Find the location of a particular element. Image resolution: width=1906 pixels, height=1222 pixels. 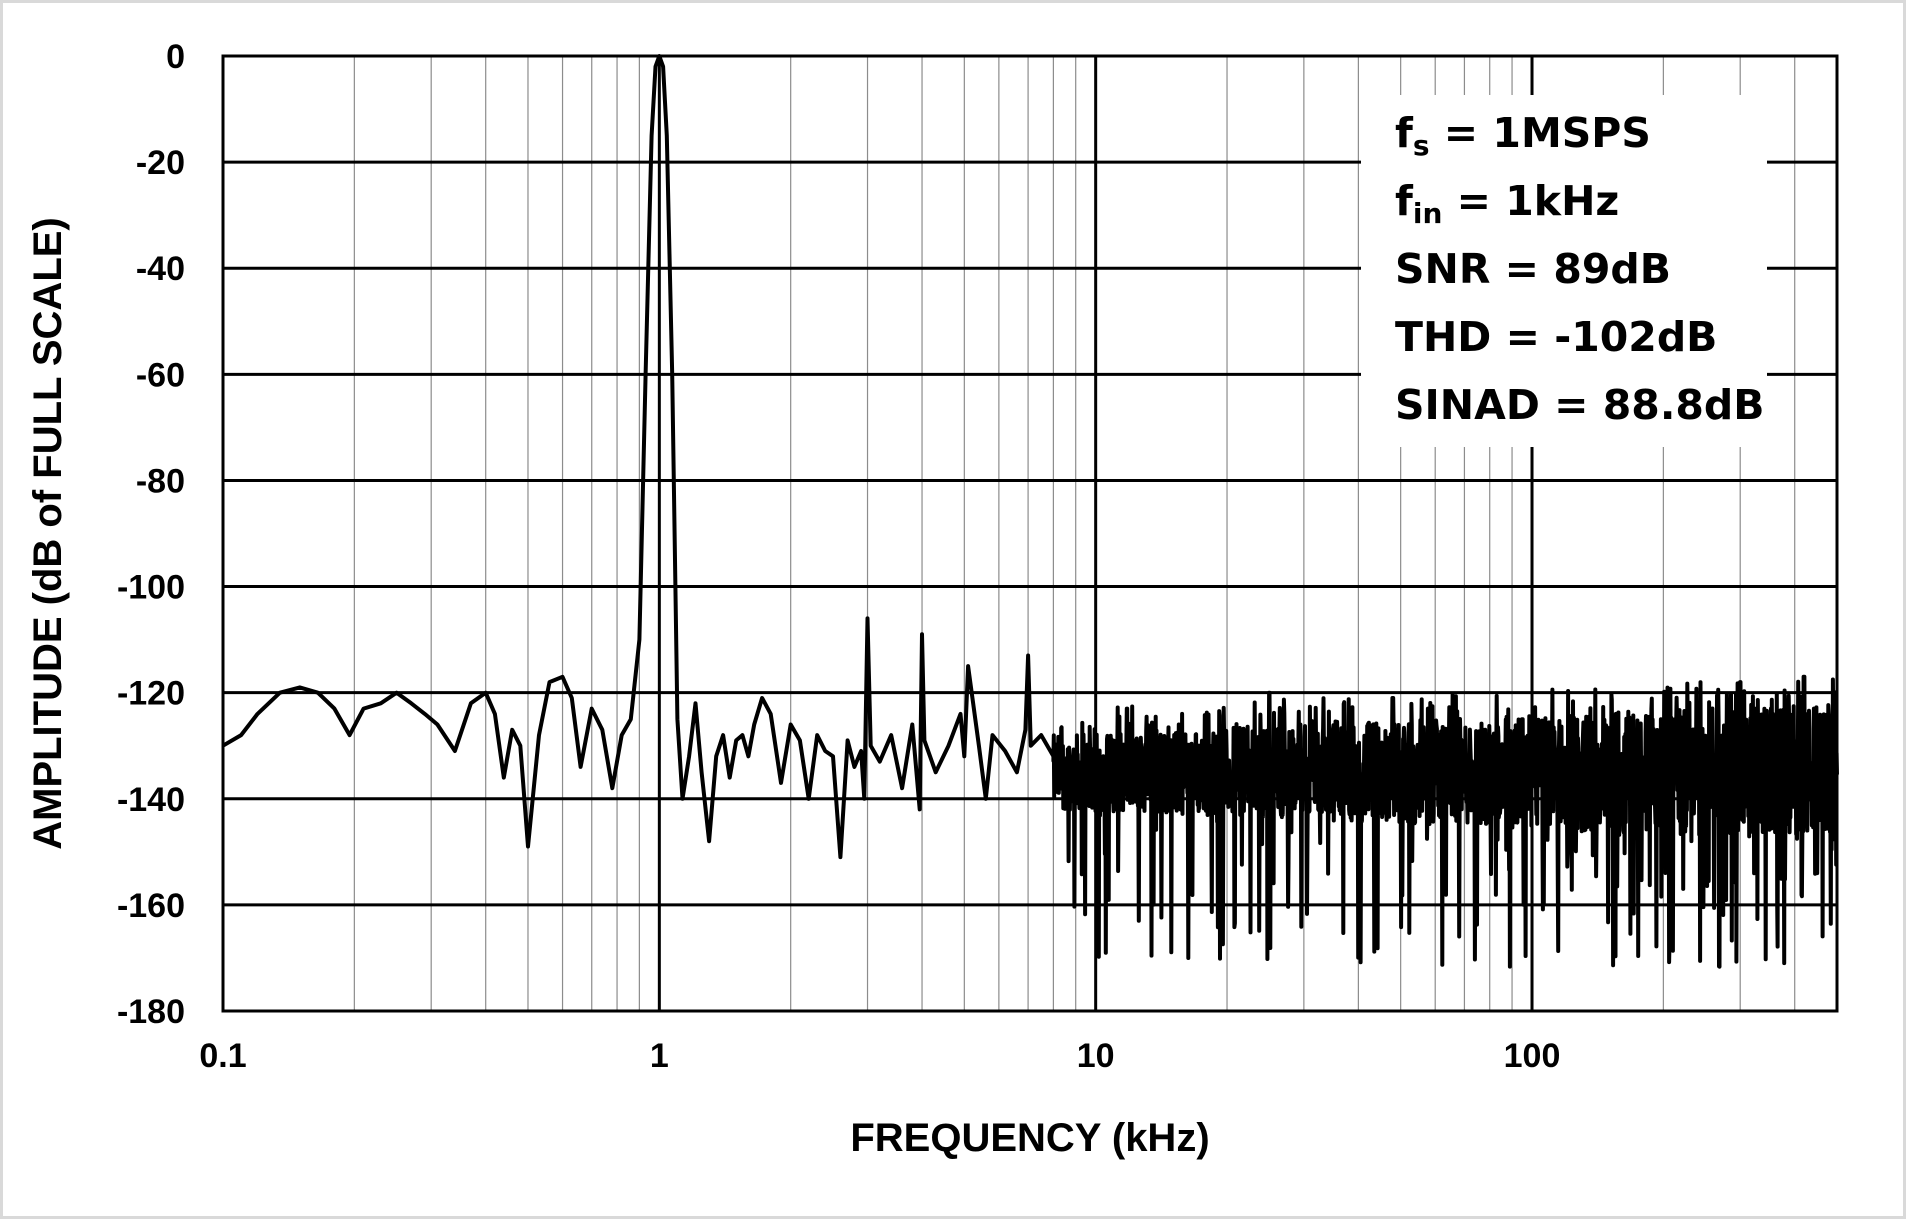

annotation-line: THD = -102dB is located at coordinates (1556, 337).